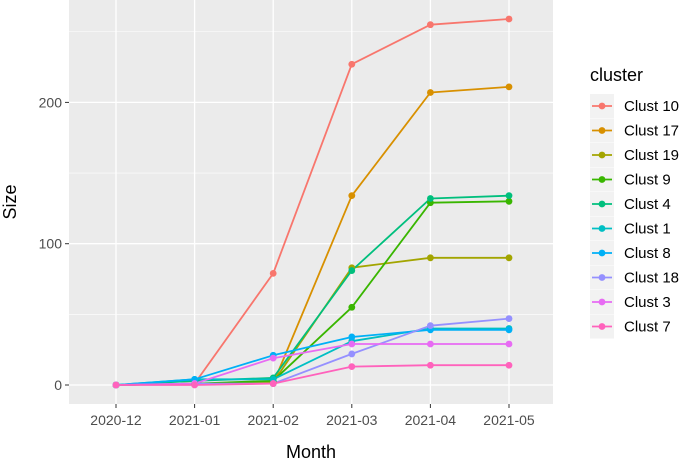  I want to click on x-tick-label: 2021-02, so click(274, 420).